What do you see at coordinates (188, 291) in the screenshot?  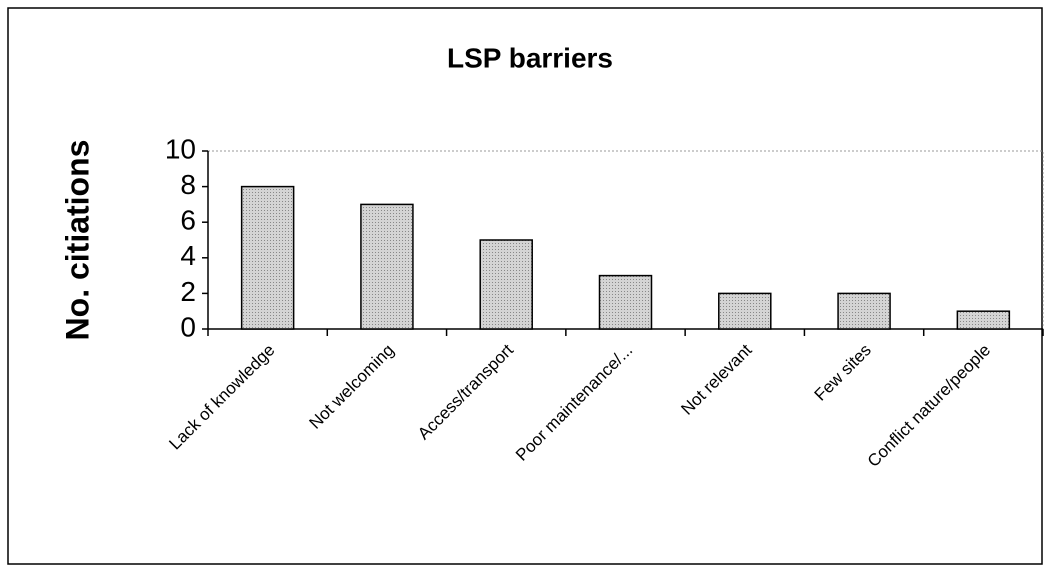 I see `y-tick-label: 2` at bounding box center [188, 291].